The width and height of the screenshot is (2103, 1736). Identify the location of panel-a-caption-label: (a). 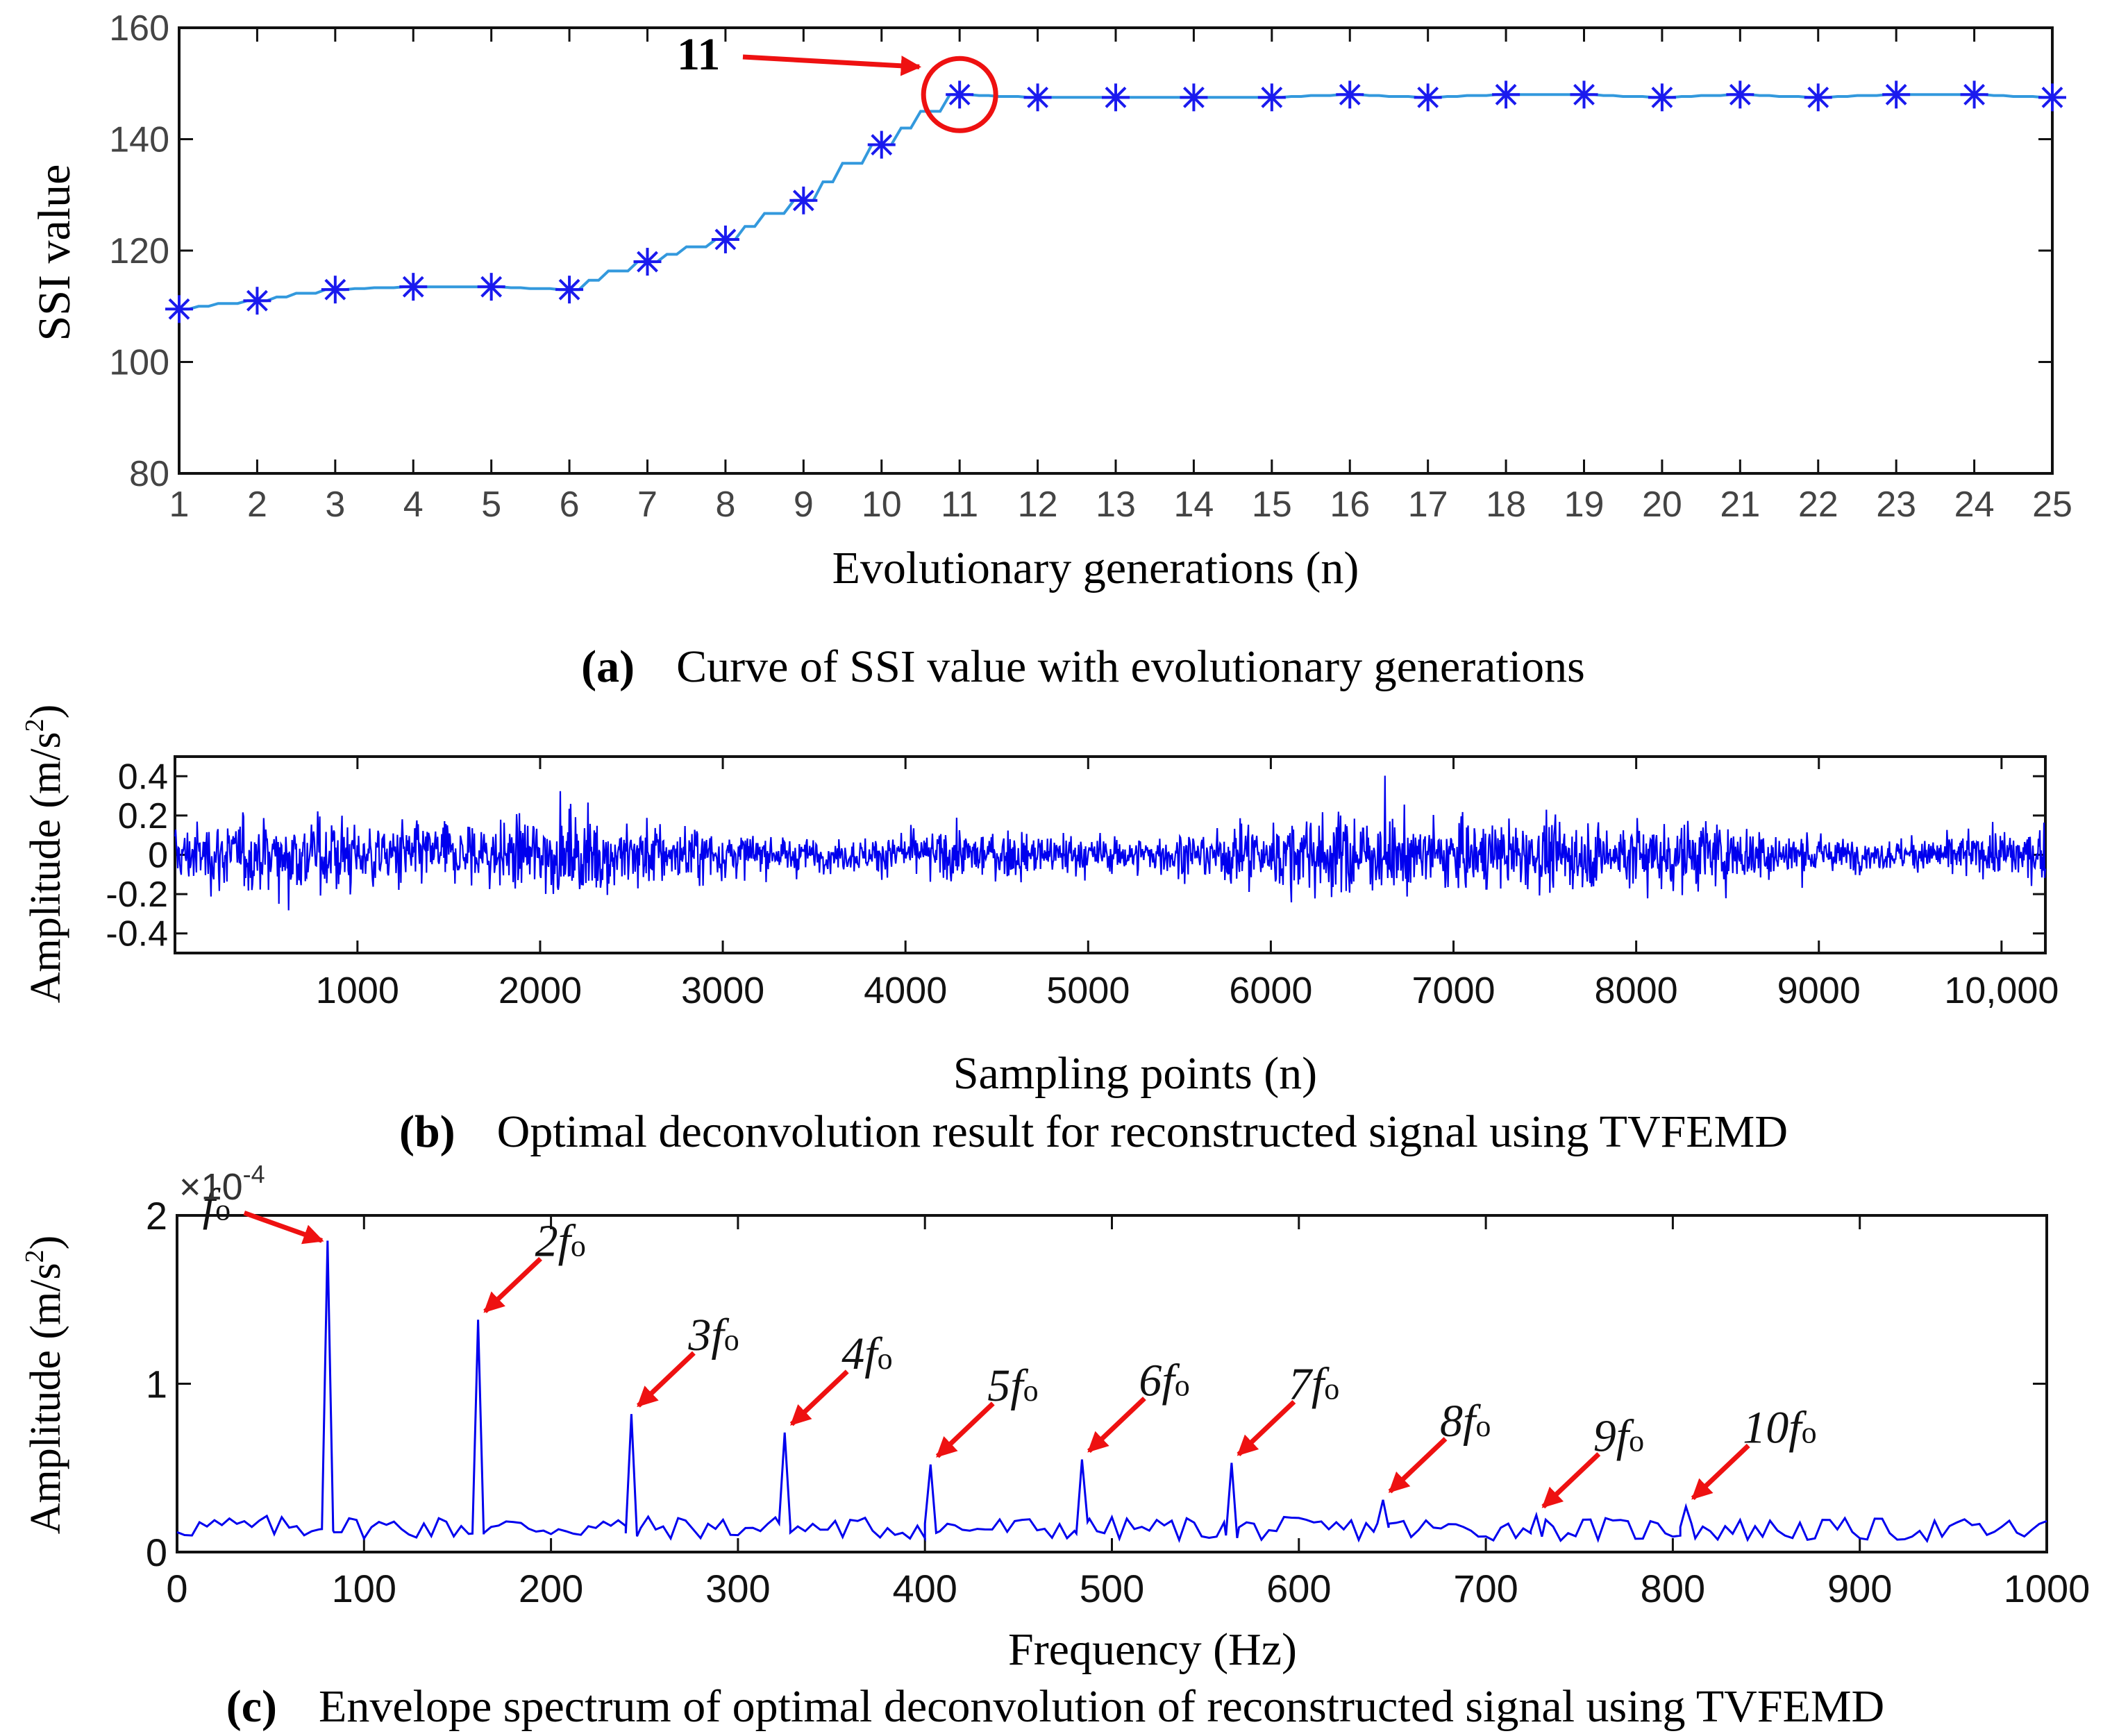
(608, 666).